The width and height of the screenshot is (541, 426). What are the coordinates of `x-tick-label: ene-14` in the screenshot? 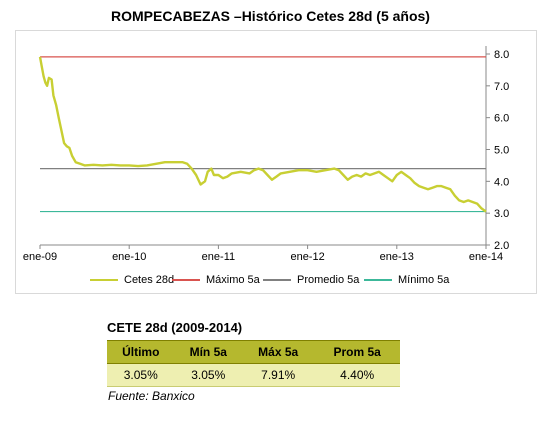 It's located at (486, 257).